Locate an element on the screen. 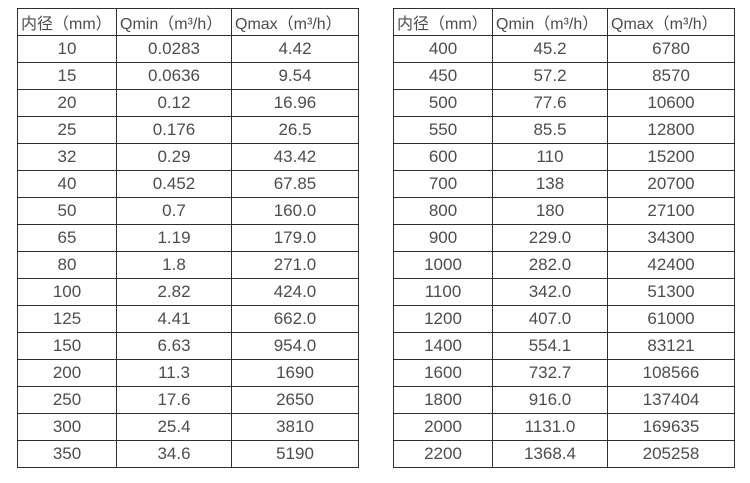 This screenshot has height=483, width=750. cell: 26.5 is located at coordinates (295, 130).